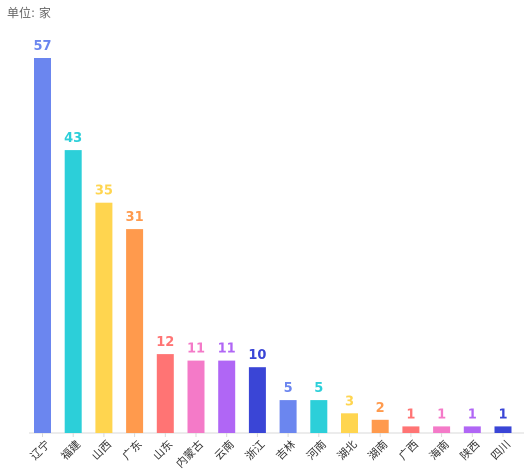  Describe the element at coordinates (196, 396) in the screenshot. I see `bar-内蒙古` at that location.